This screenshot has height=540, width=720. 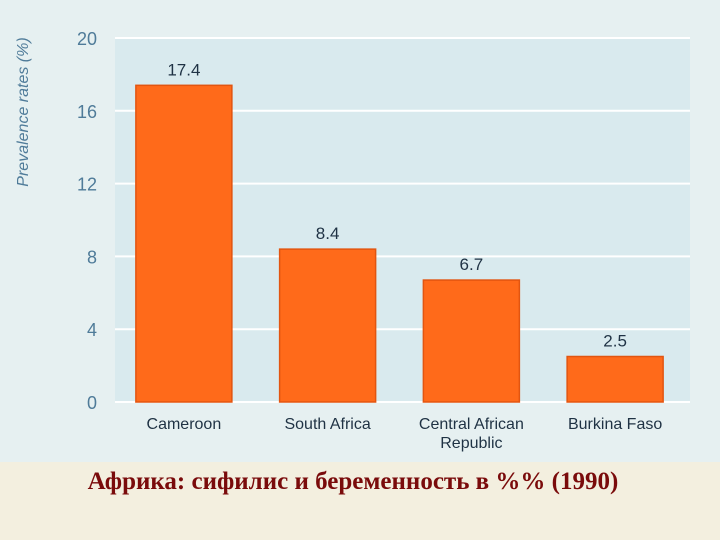 I want to click on data-label: 6.7, so click(x=472, y=264).